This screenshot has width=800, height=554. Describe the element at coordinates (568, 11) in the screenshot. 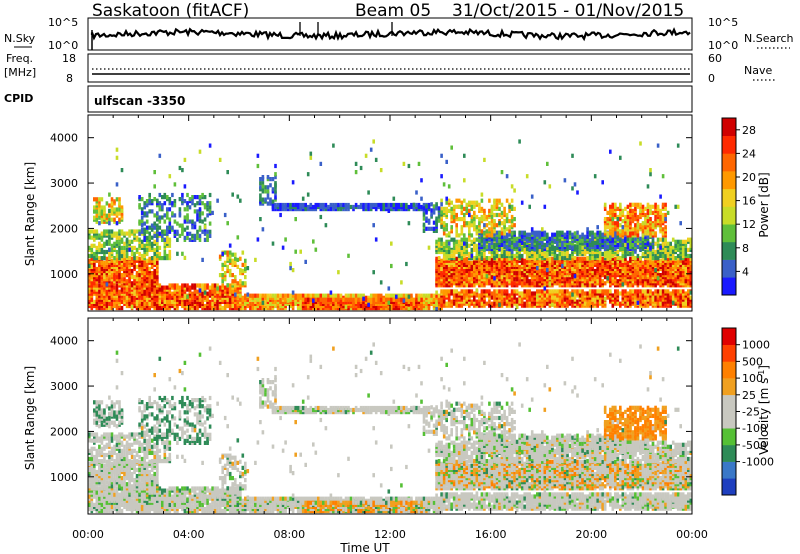

I see `date-range: 31/Oct/2015 - 01/Nov/2015` at that location.